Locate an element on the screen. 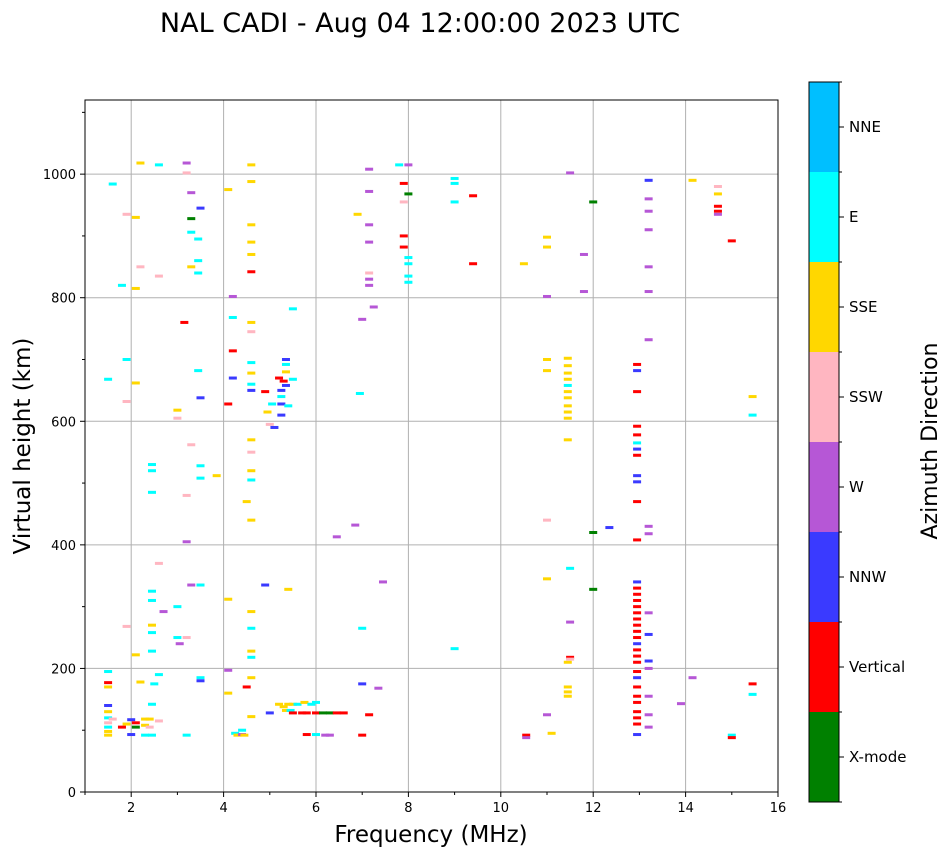 This screenshot has height=856, width=951. colorbar-tick-label: X-mode is located at coordinates (877, 757).